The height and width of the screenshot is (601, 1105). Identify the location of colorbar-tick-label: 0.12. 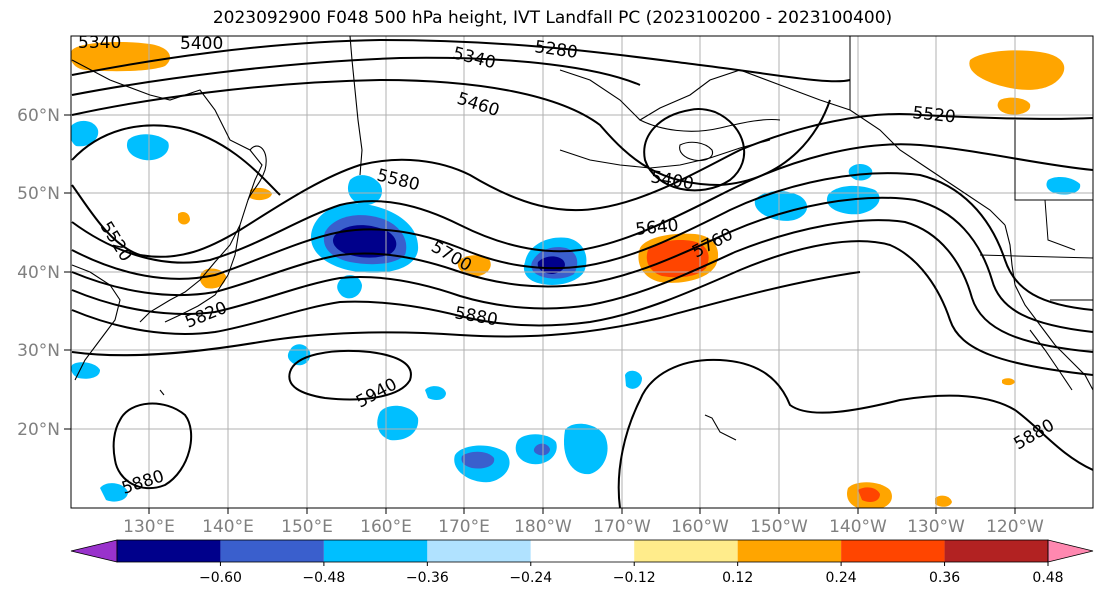
(737, 578).